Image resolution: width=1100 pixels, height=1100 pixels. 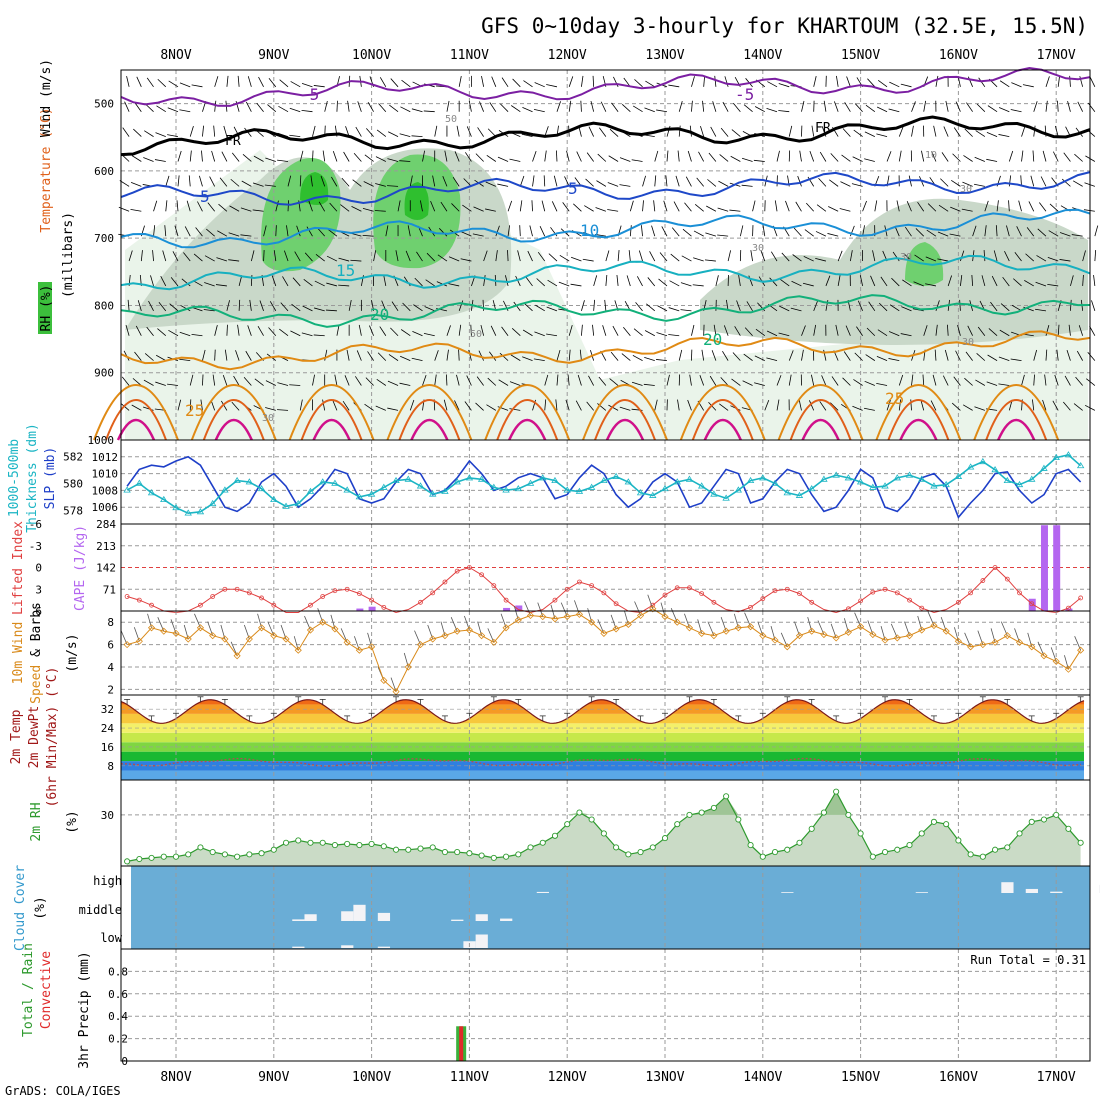 I want to click on date-label-top: 13NOV, so click(x=664, y=55).